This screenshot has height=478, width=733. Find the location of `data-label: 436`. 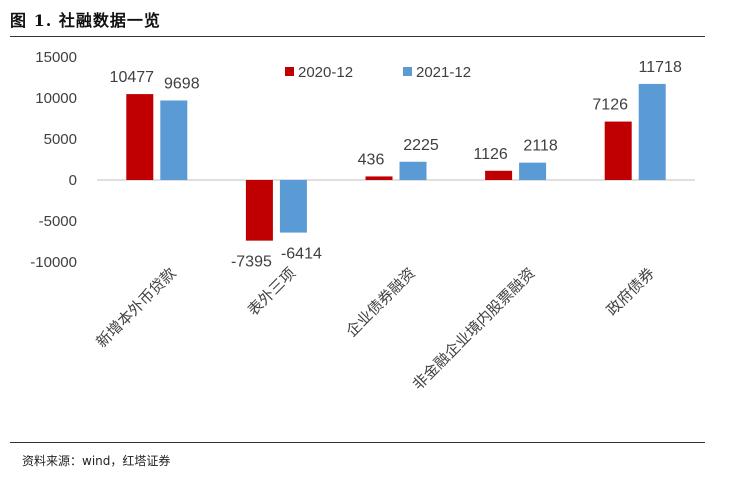

data-label: 436 is located at coordinates (371, 159).